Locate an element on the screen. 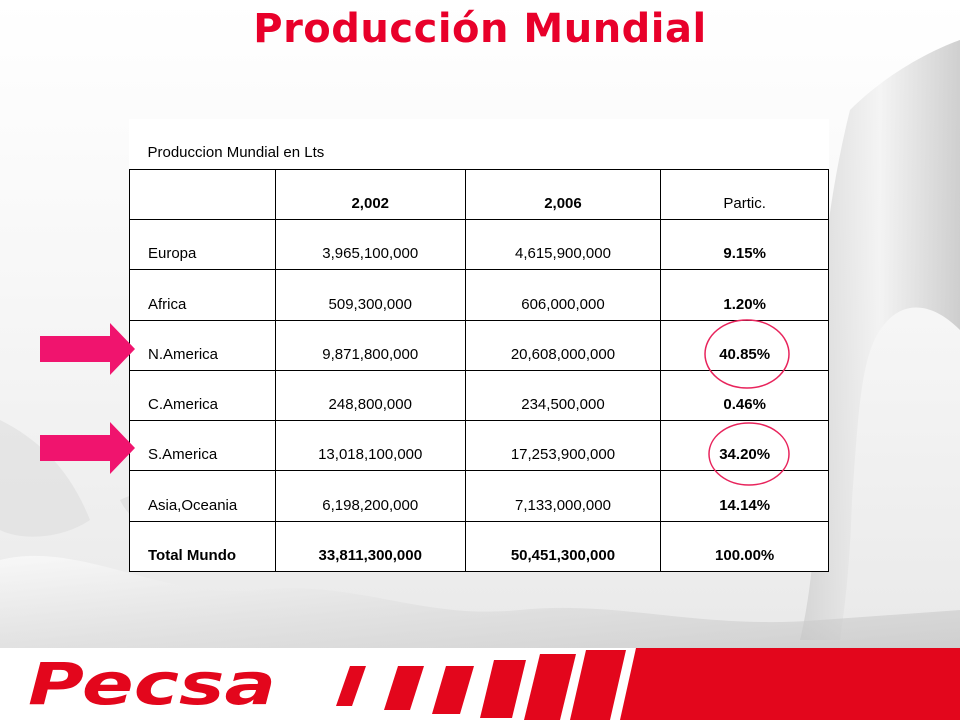  table-row: Africa 509,300,000 606,000,000 1.20% is located at coordinates (479, 295).